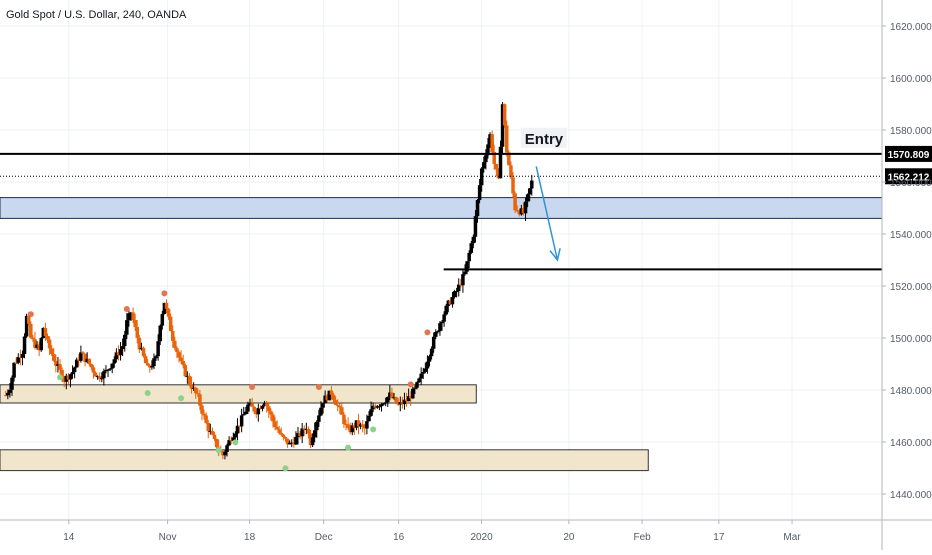  I want to click on time-tick-label: 20, so click(569, 537).